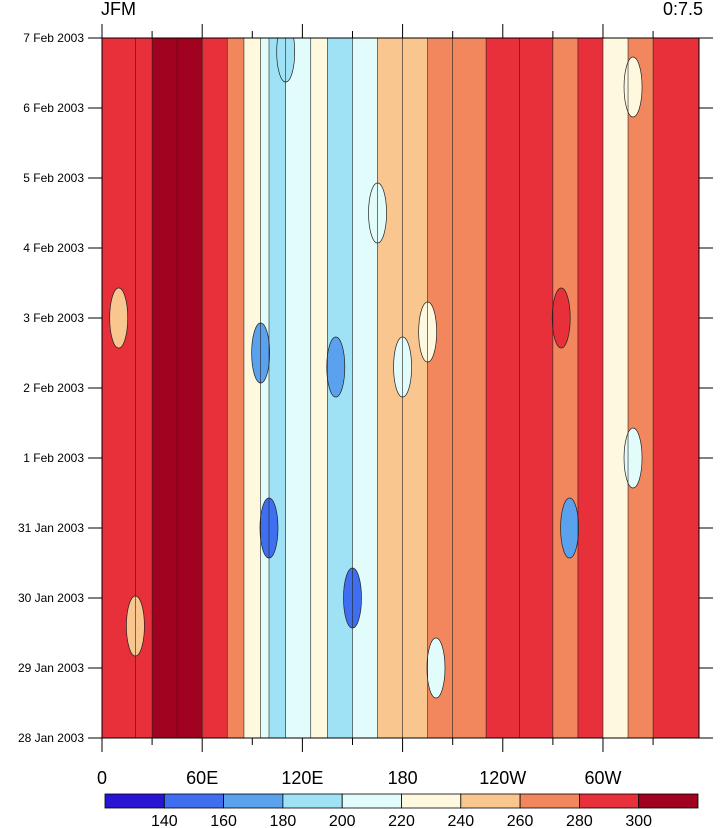 This screenshot has height=828, width=720. Describe the element at coordinates (53, 38) in the screenshot. I see `y-tick-label: 7 Feb 2003` at that location.